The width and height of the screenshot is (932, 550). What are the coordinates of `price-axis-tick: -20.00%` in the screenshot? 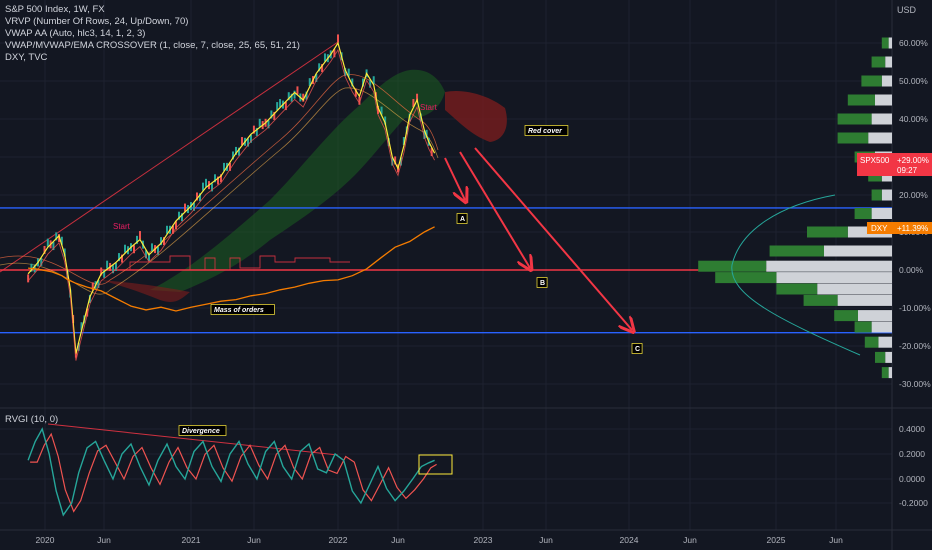 It's located at (915, 346).